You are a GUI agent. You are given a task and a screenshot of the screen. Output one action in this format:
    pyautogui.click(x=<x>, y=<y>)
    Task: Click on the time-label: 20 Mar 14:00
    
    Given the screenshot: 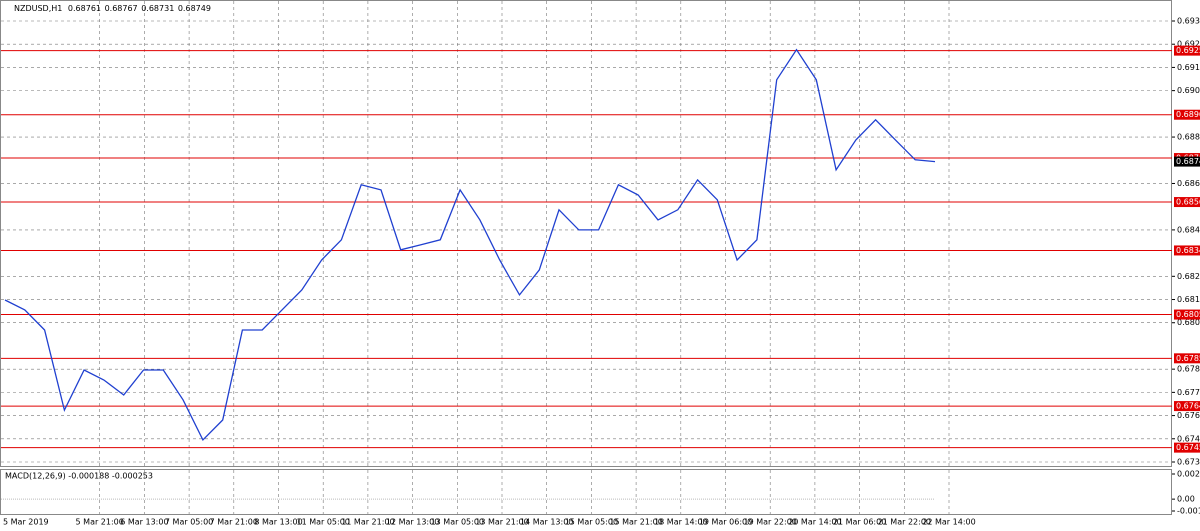 What is the action you would take?
    pyautogui.click(x=814, y=522)
    